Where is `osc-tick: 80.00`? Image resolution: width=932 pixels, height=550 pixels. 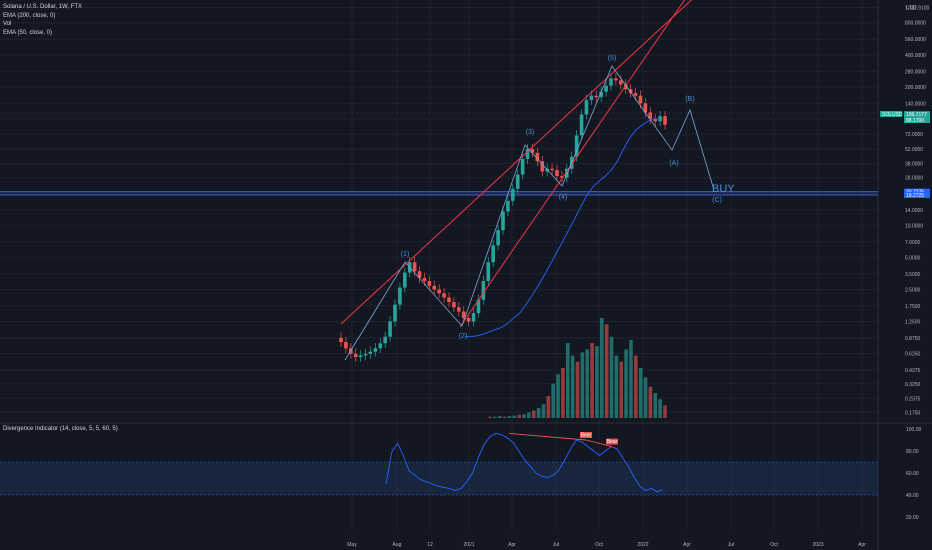 osc-tick: 80.00 is located at coordinates (912, 452).